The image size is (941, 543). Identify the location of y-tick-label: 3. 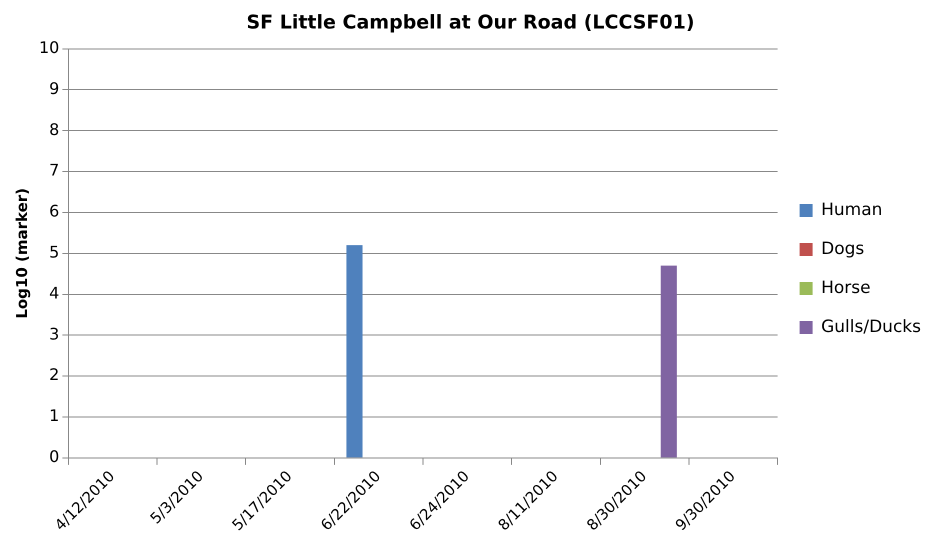
(54, 334).